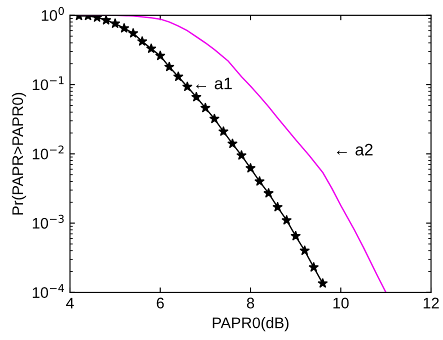 The height and width of the screenshot is (340, 443). I want to click on x-tick-label: 6, so click(160, 303).